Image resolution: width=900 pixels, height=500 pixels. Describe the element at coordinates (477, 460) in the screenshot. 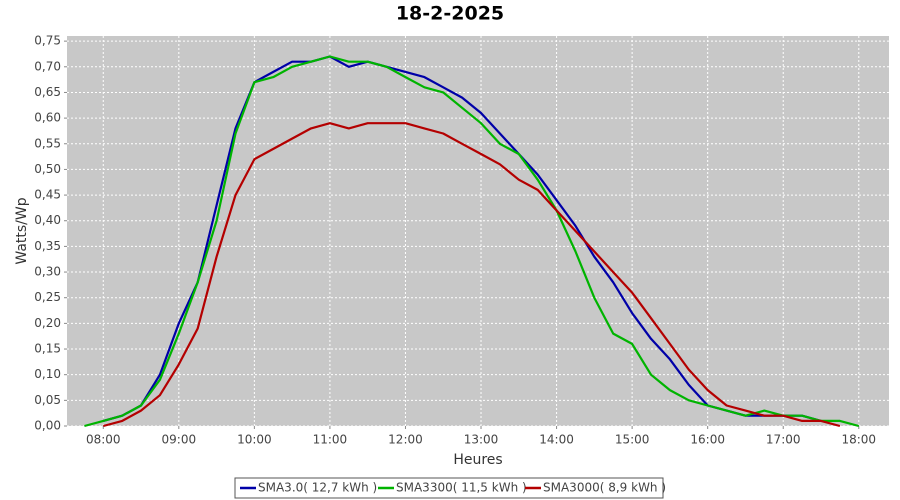

I see `x-axis-label: Heures` at that location.